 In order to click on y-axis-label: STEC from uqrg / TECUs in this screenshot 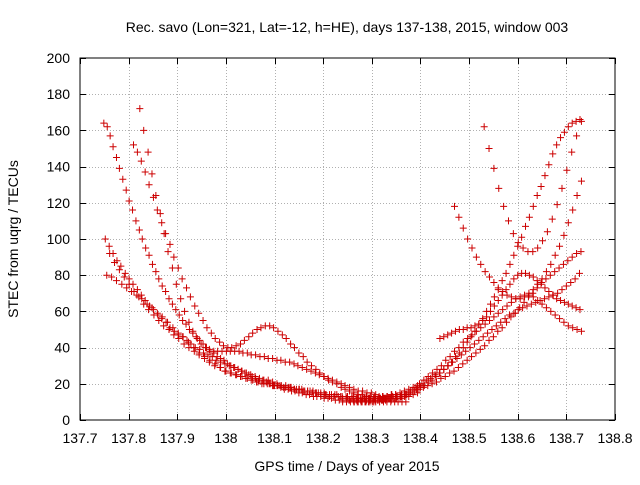, I will do `click(13, 239)`.